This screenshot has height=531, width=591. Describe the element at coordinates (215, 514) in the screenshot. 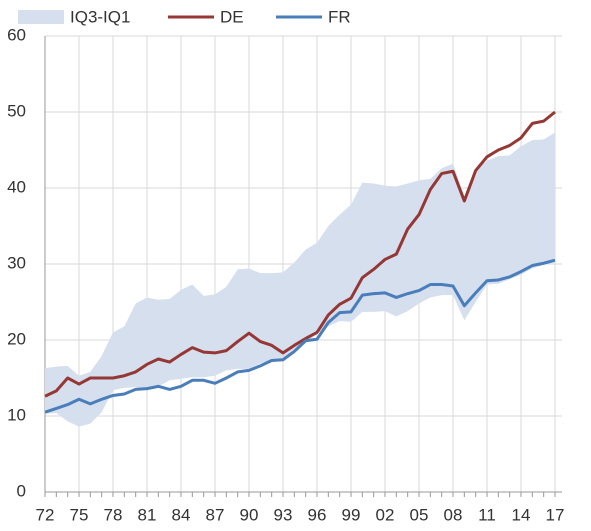

I see `x-tick-label: 87` at that location.